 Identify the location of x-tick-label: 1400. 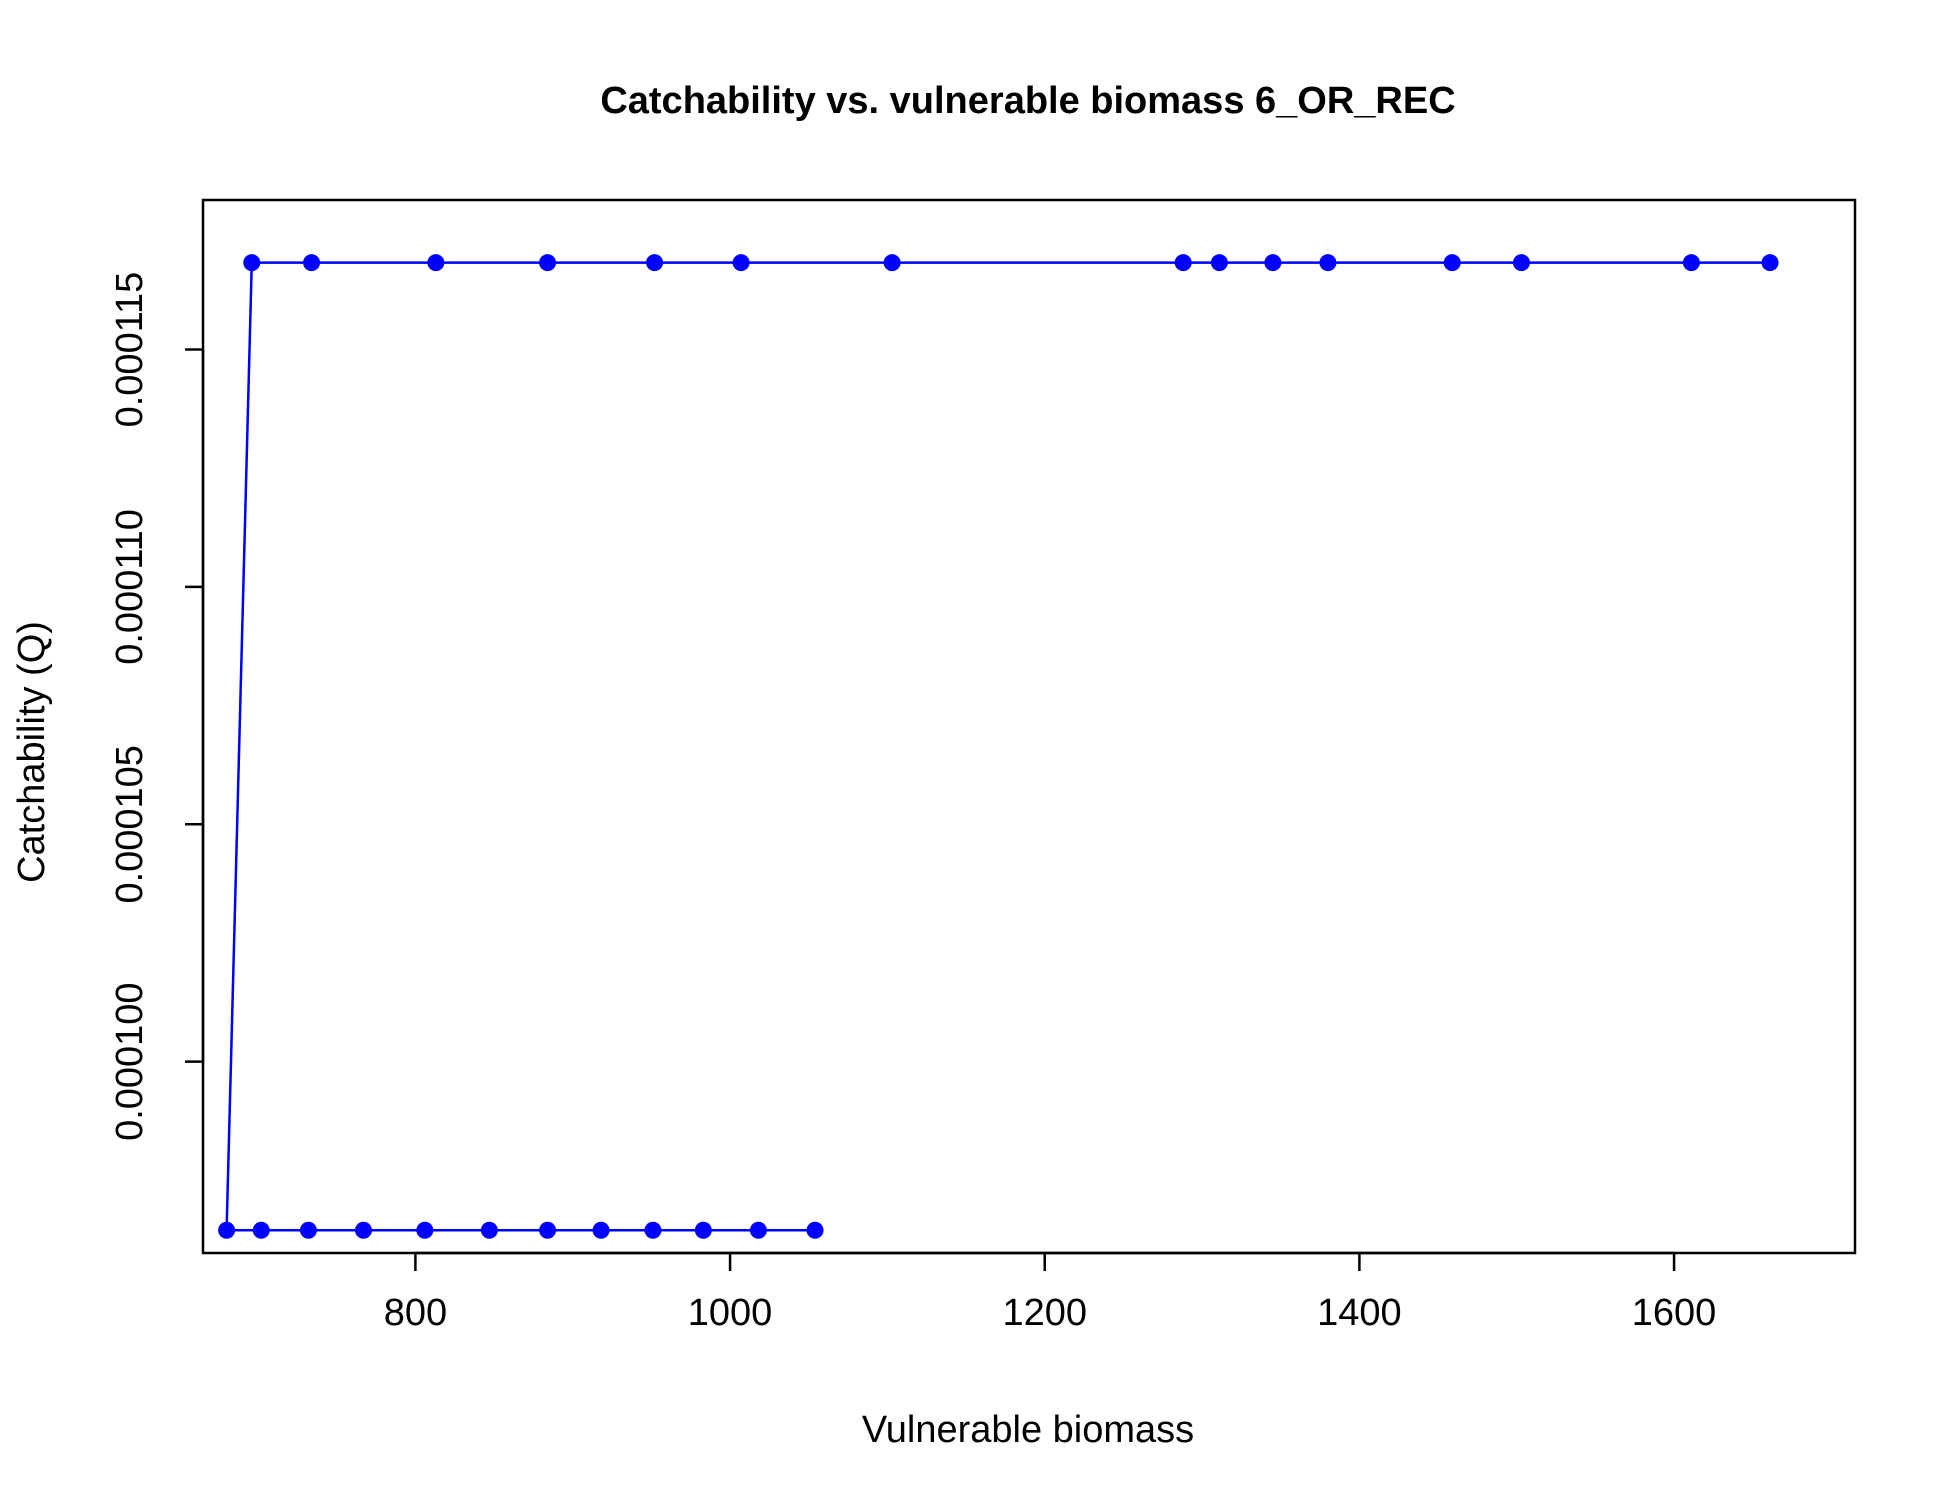
(1359, 1313).